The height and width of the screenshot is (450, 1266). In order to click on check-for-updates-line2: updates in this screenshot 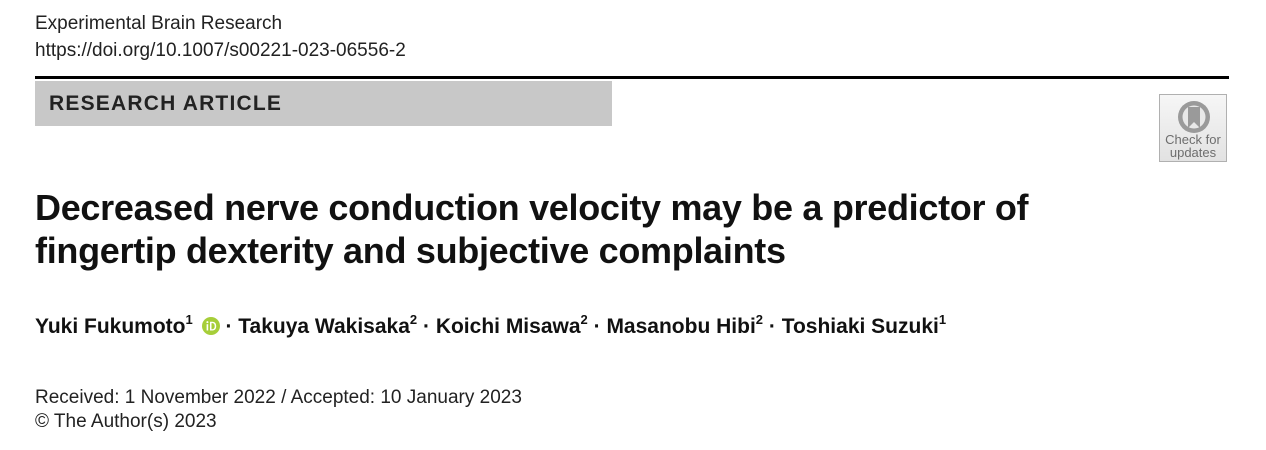, I will do `click(1193, 152)`.